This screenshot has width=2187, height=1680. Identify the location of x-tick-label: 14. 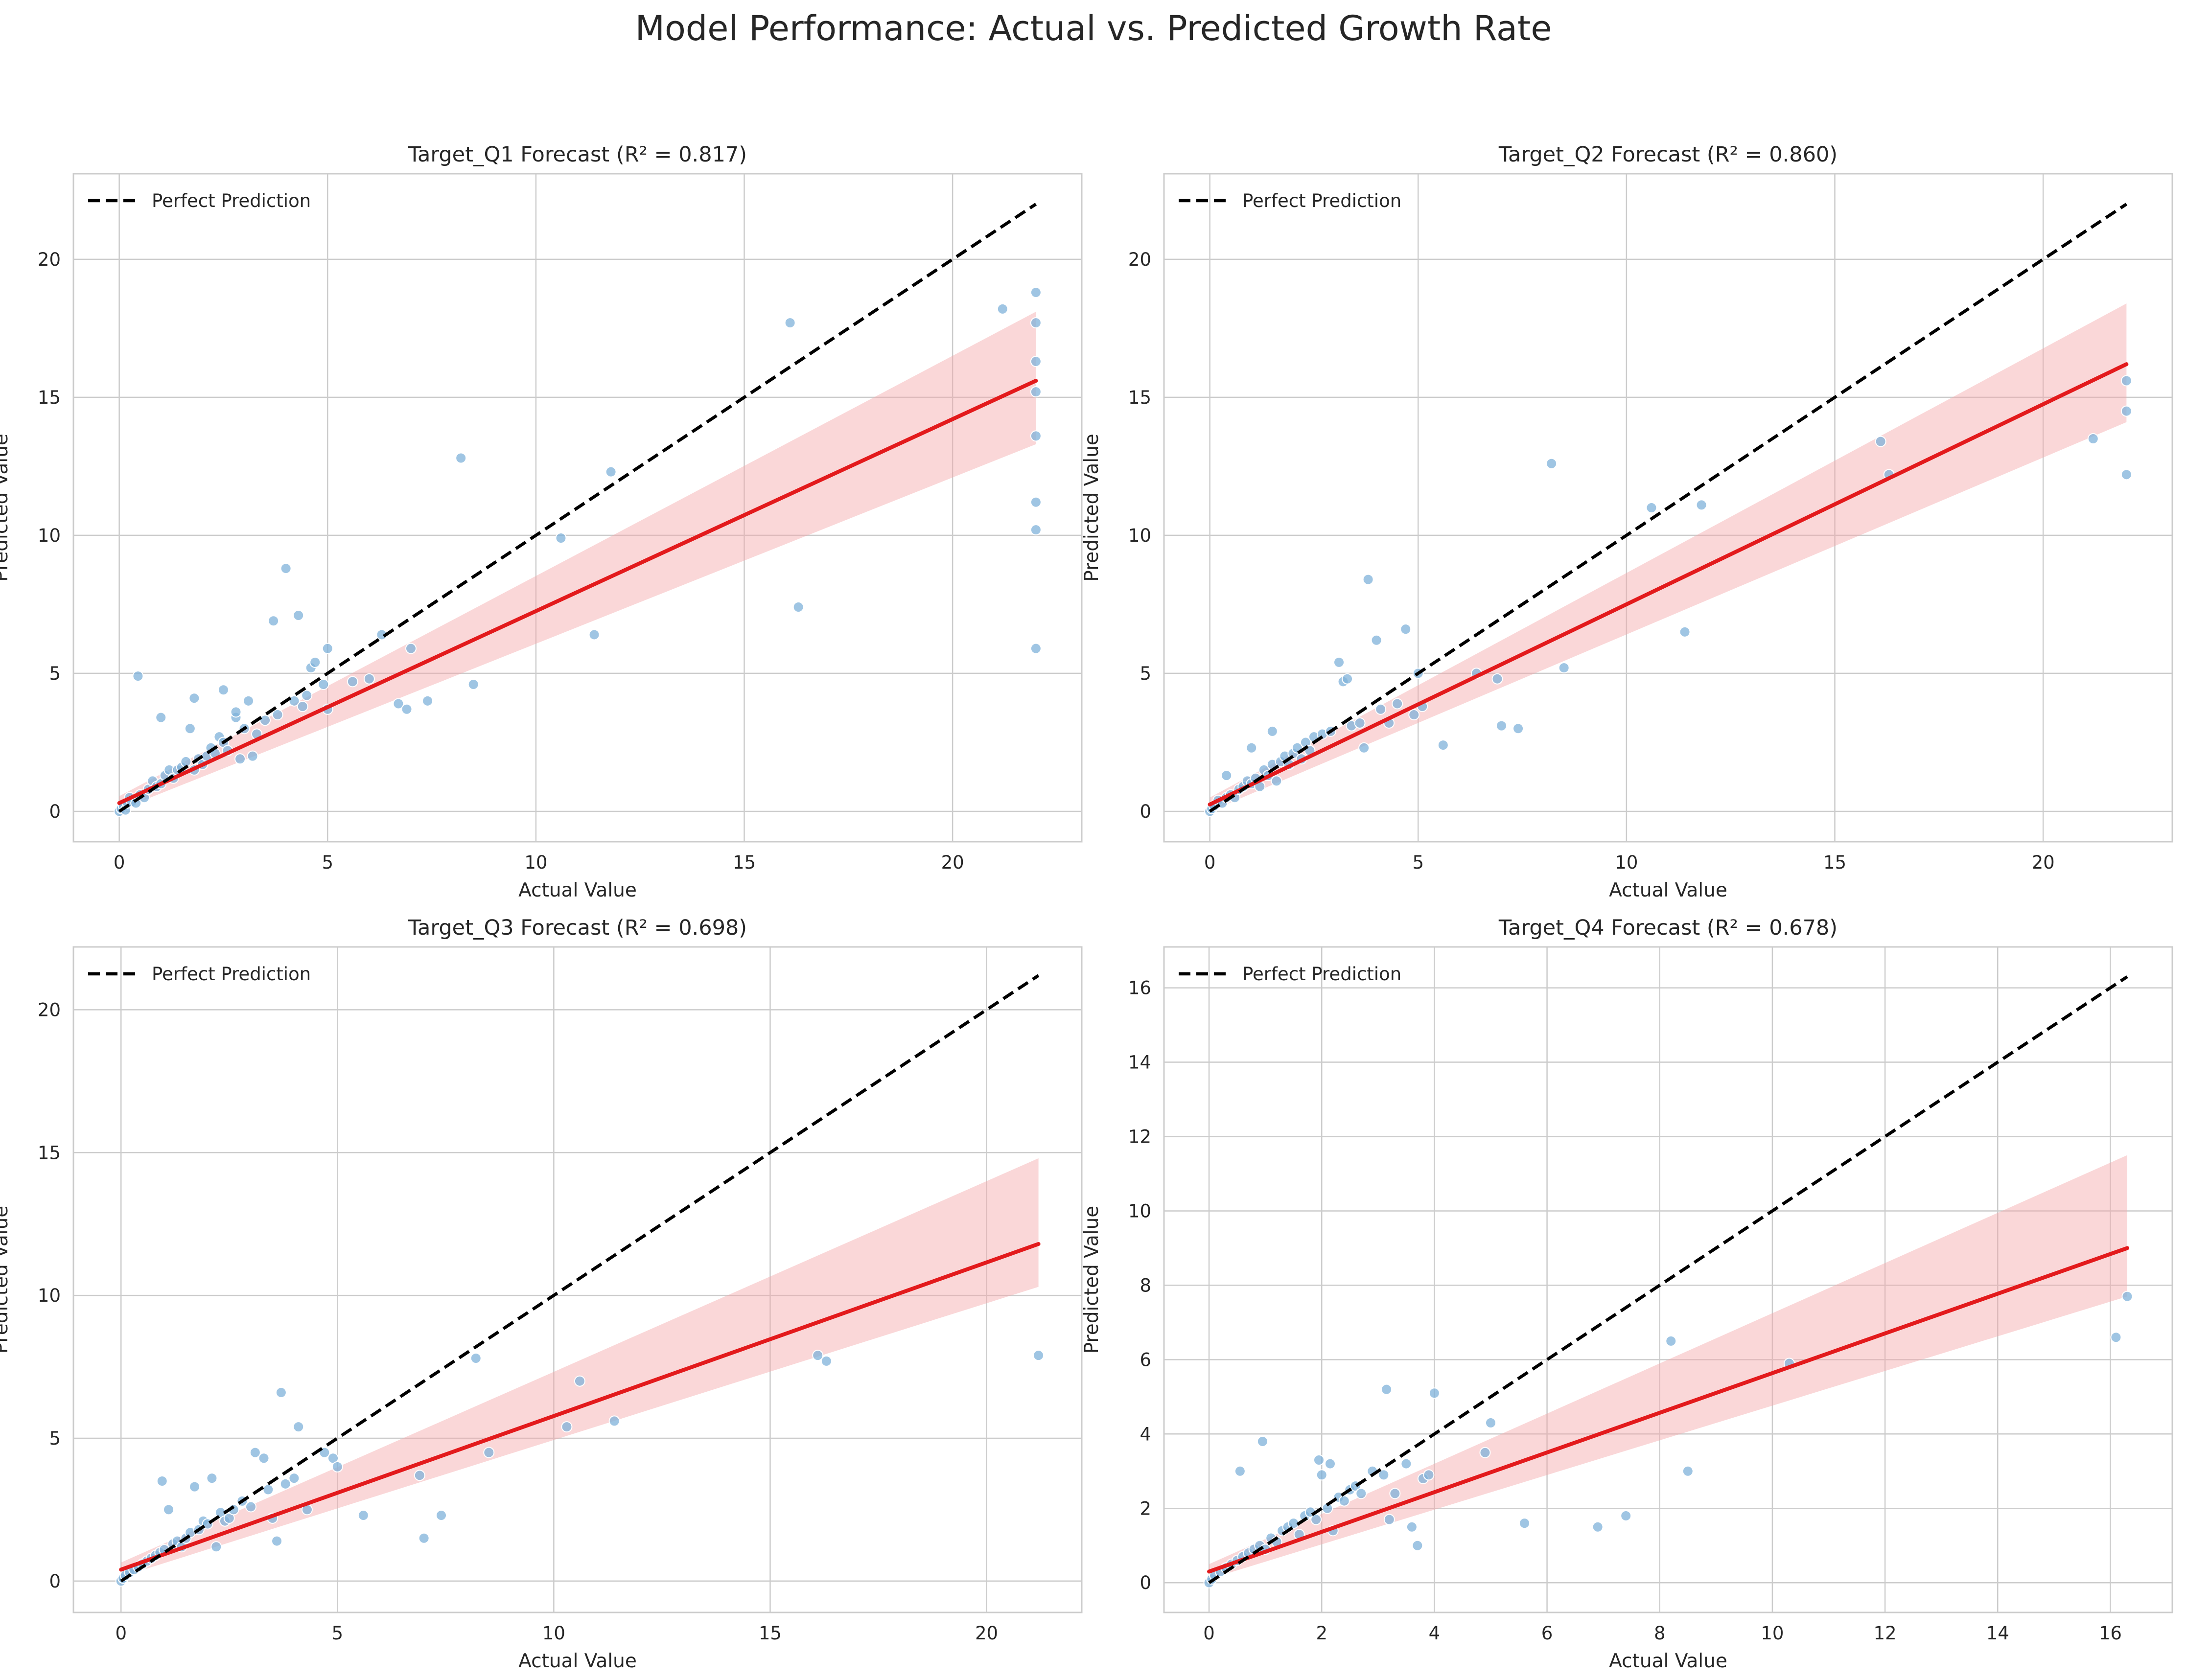
(1997, 1633).